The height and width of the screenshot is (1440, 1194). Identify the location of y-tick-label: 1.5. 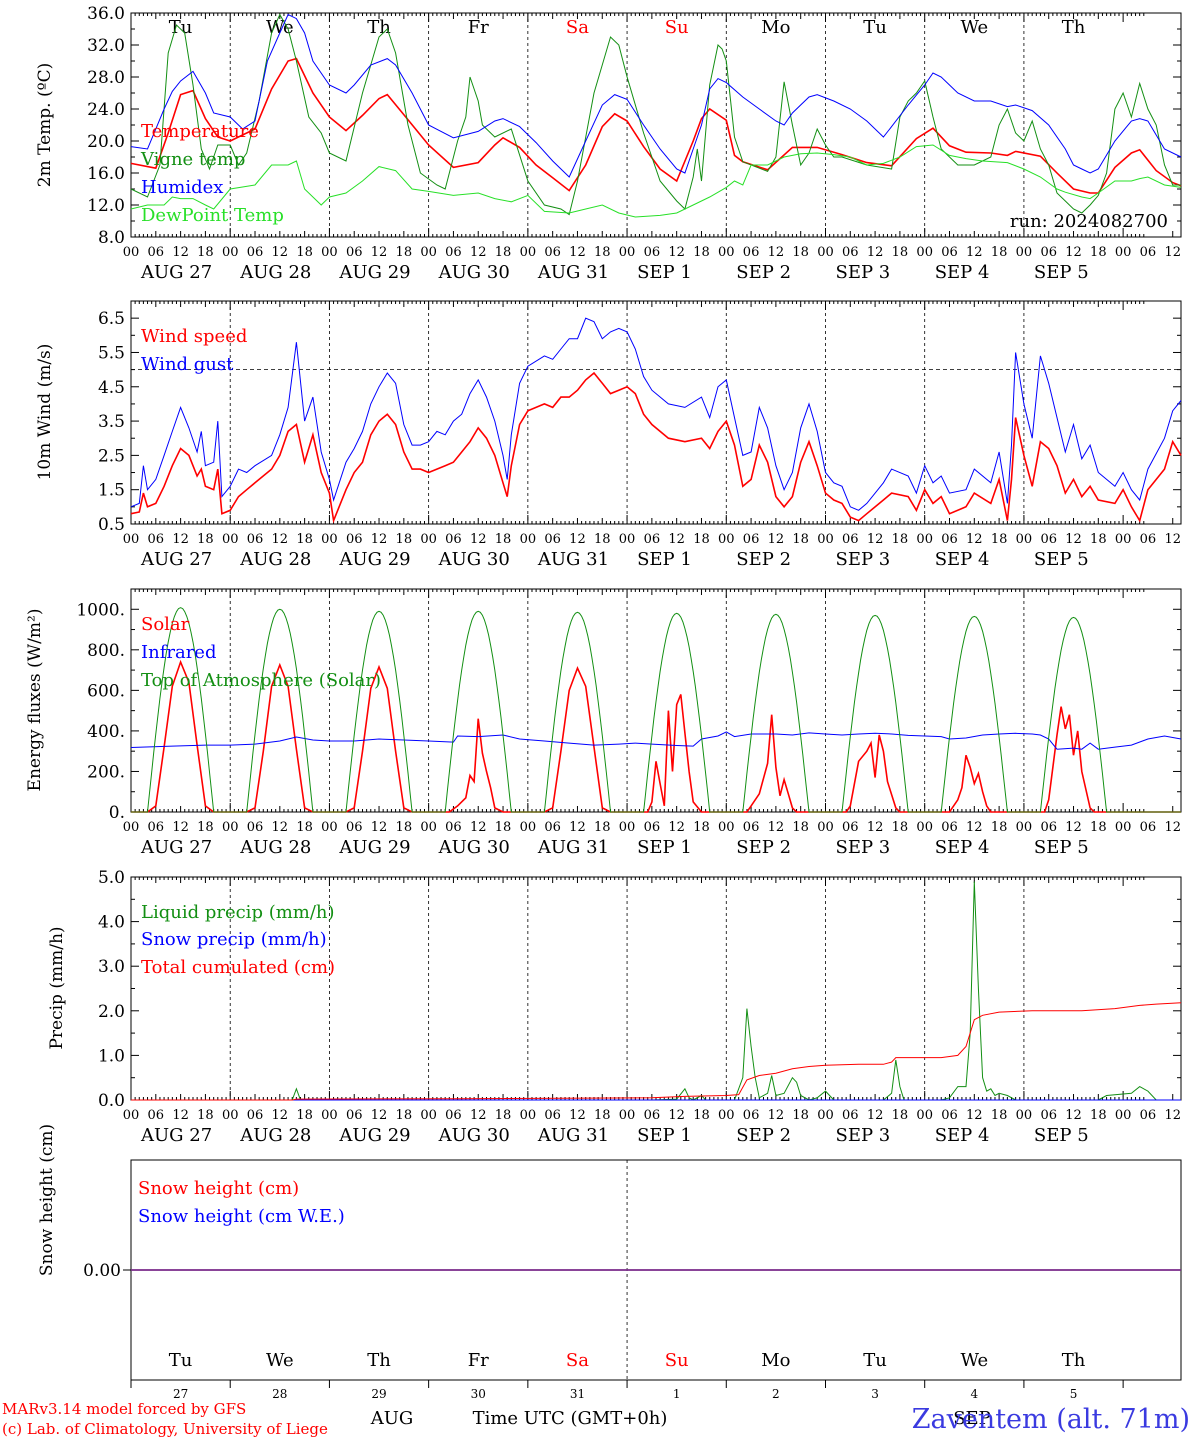
(111, 491).